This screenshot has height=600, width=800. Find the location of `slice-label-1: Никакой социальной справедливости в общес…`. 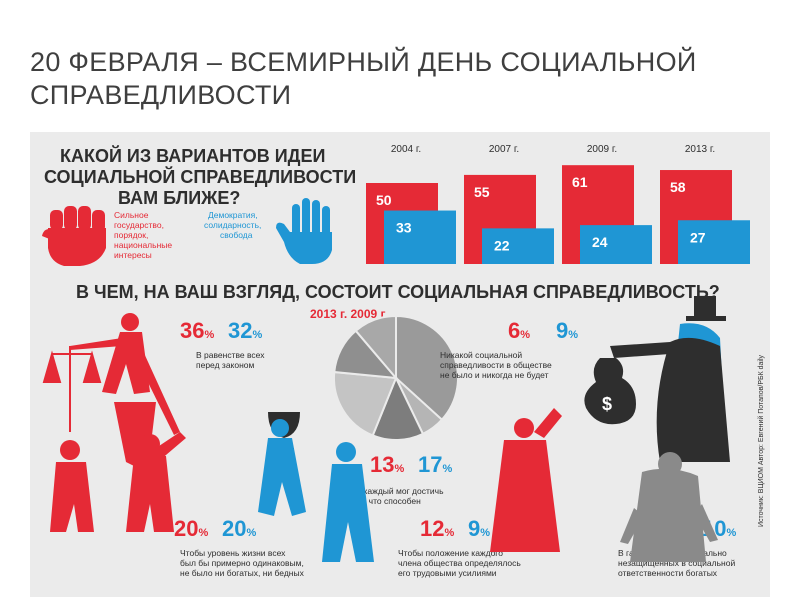

slice-label-1: Никакой социальной справедливости в общес… is located at coordinates (496, 365).